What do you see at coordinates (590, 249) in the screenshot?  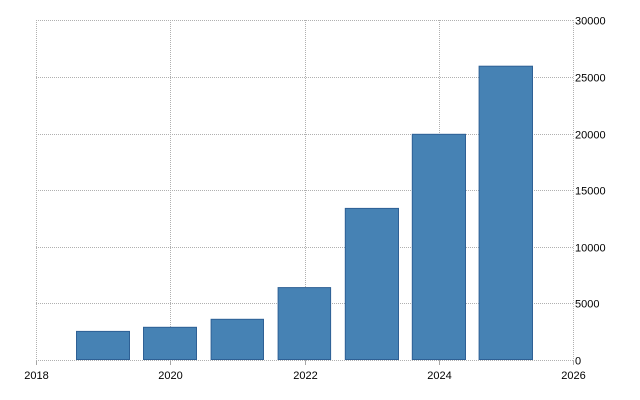 I see `svg-text: 10000` at bounding box center [590, 249].